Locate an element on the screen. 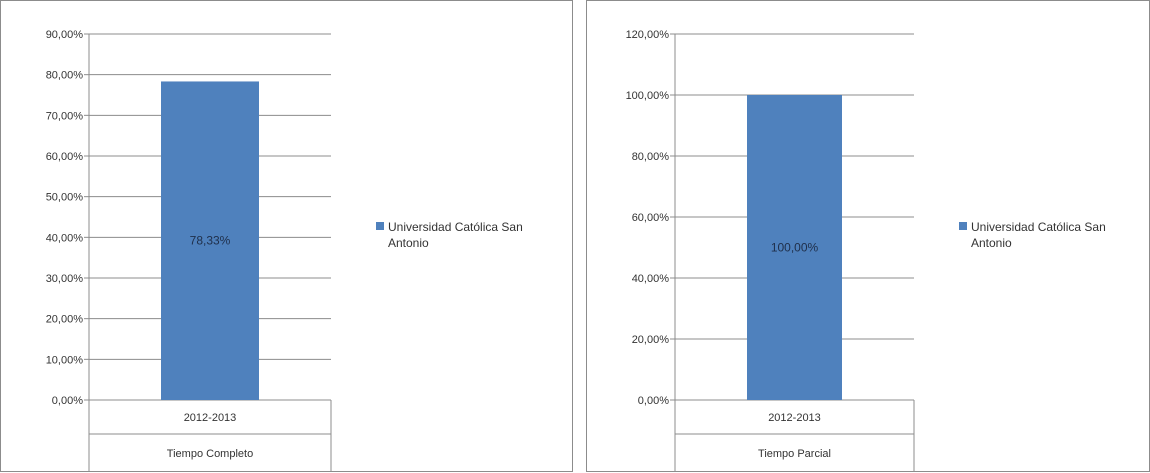  x-category-group-label: Tiempo Parcial is located at coordinates (794, 454).